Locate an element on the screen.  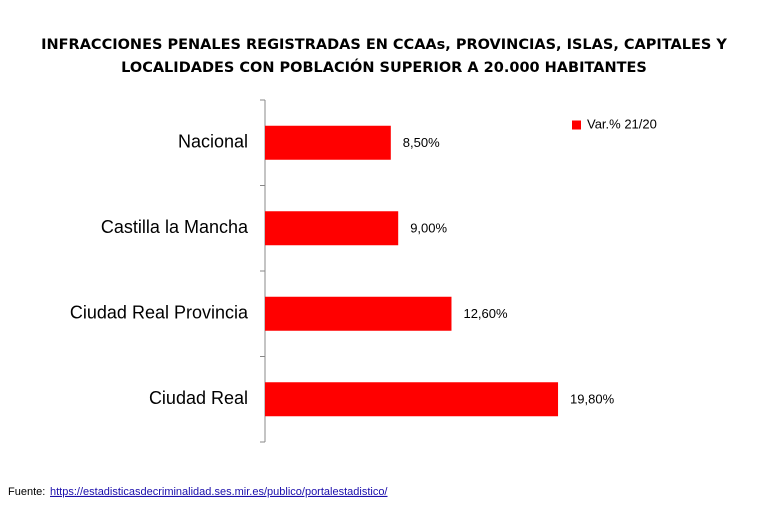
y-tick-label: Castilla la Mancha is located at coordinates (175, 227).